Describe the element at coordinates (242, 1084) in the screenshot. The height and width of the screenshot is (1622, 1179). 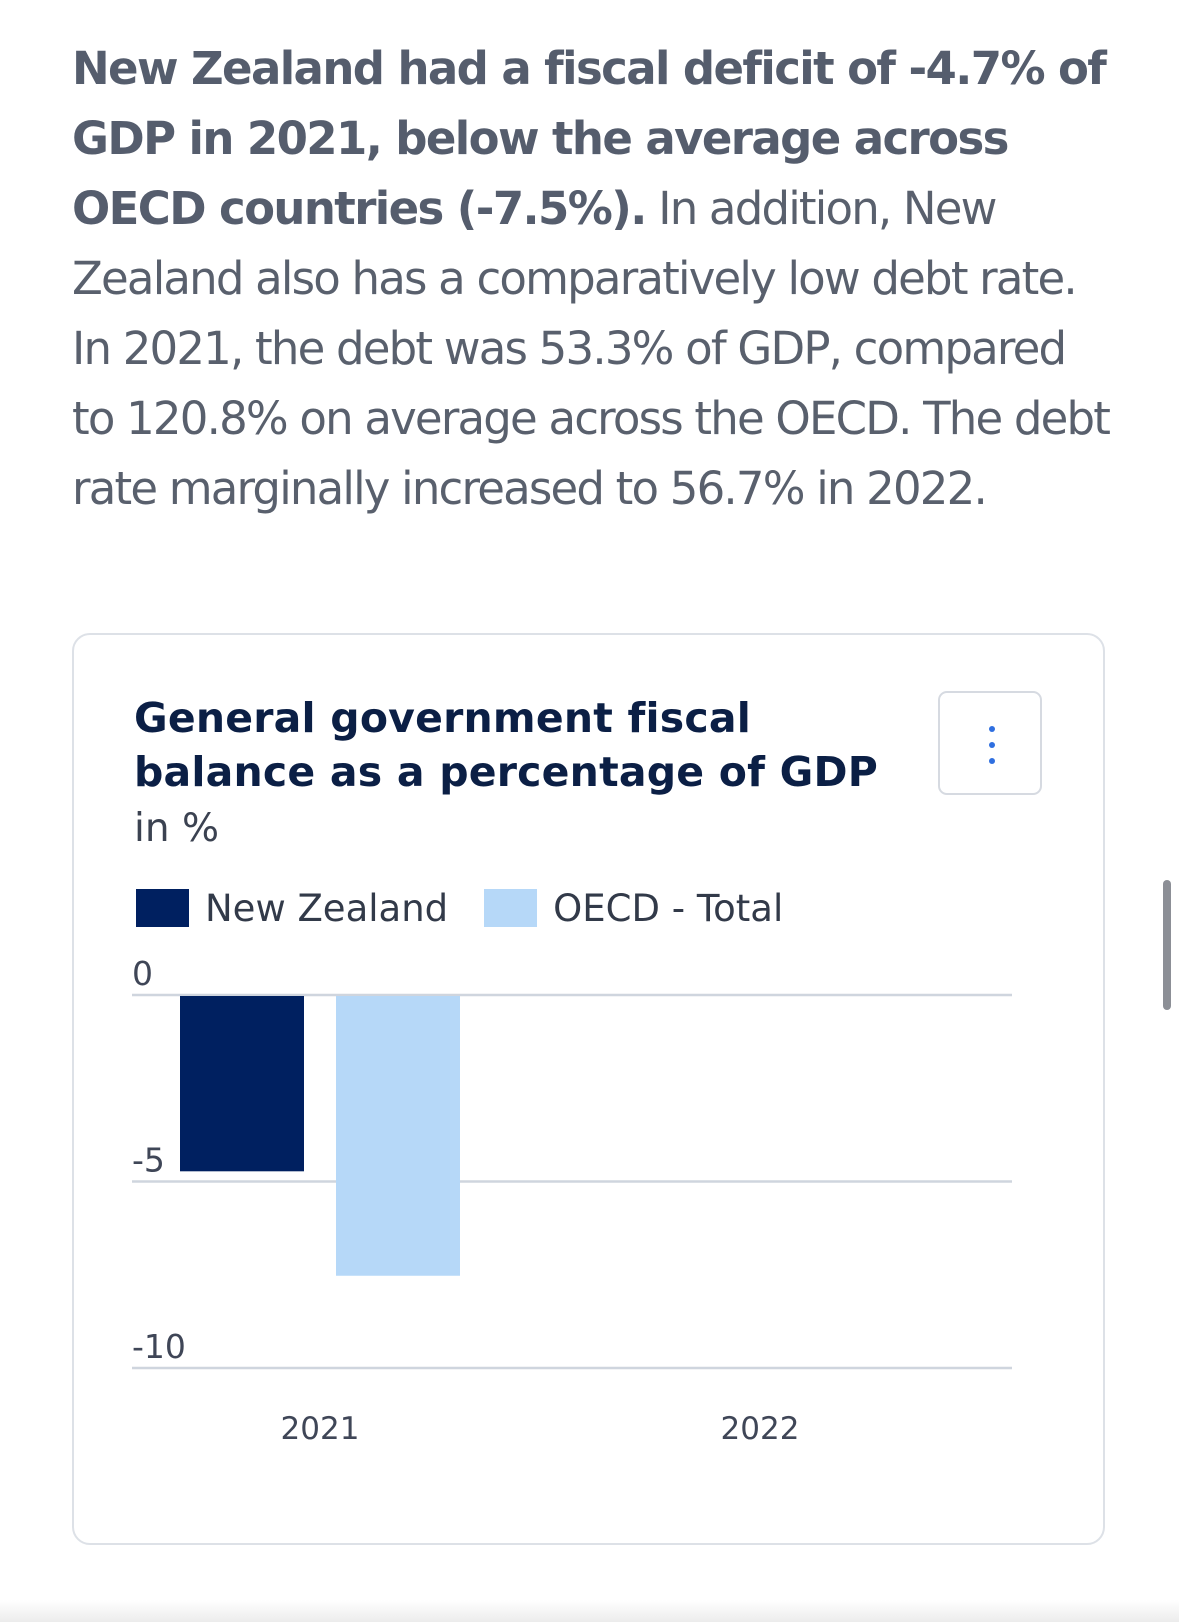
I see `bar-new-zealand-2021` at that location.